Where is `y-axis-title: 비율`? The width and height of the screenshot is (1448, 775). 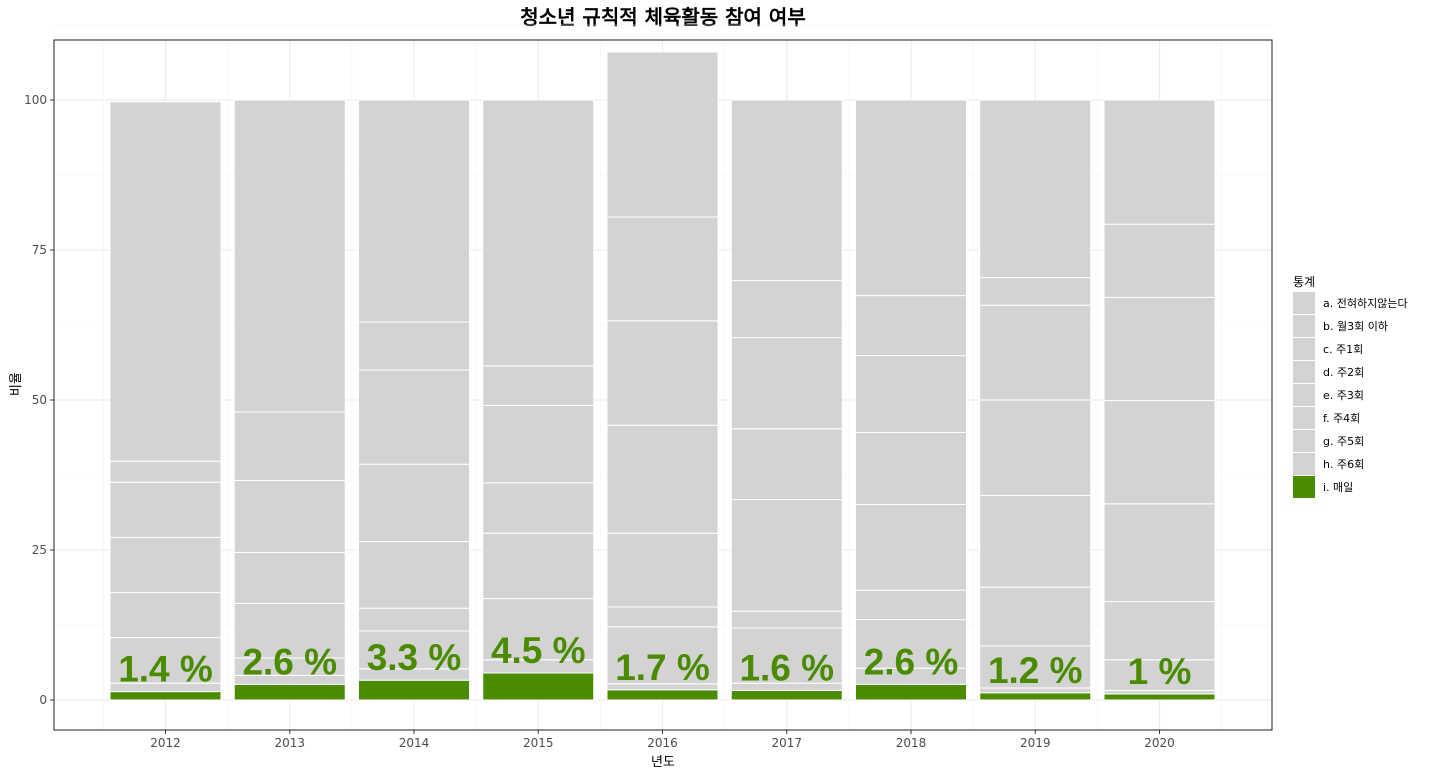
y-axis-title: 비율 is located at coordinates (16, 384).